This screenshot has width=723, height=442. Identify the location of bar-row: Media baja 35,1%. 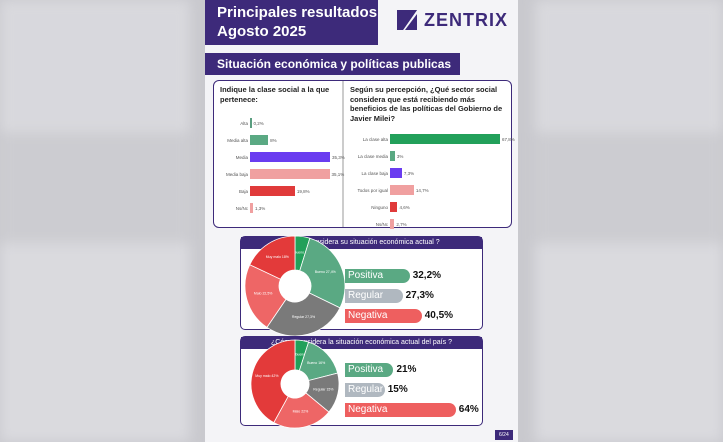
(279, 174).